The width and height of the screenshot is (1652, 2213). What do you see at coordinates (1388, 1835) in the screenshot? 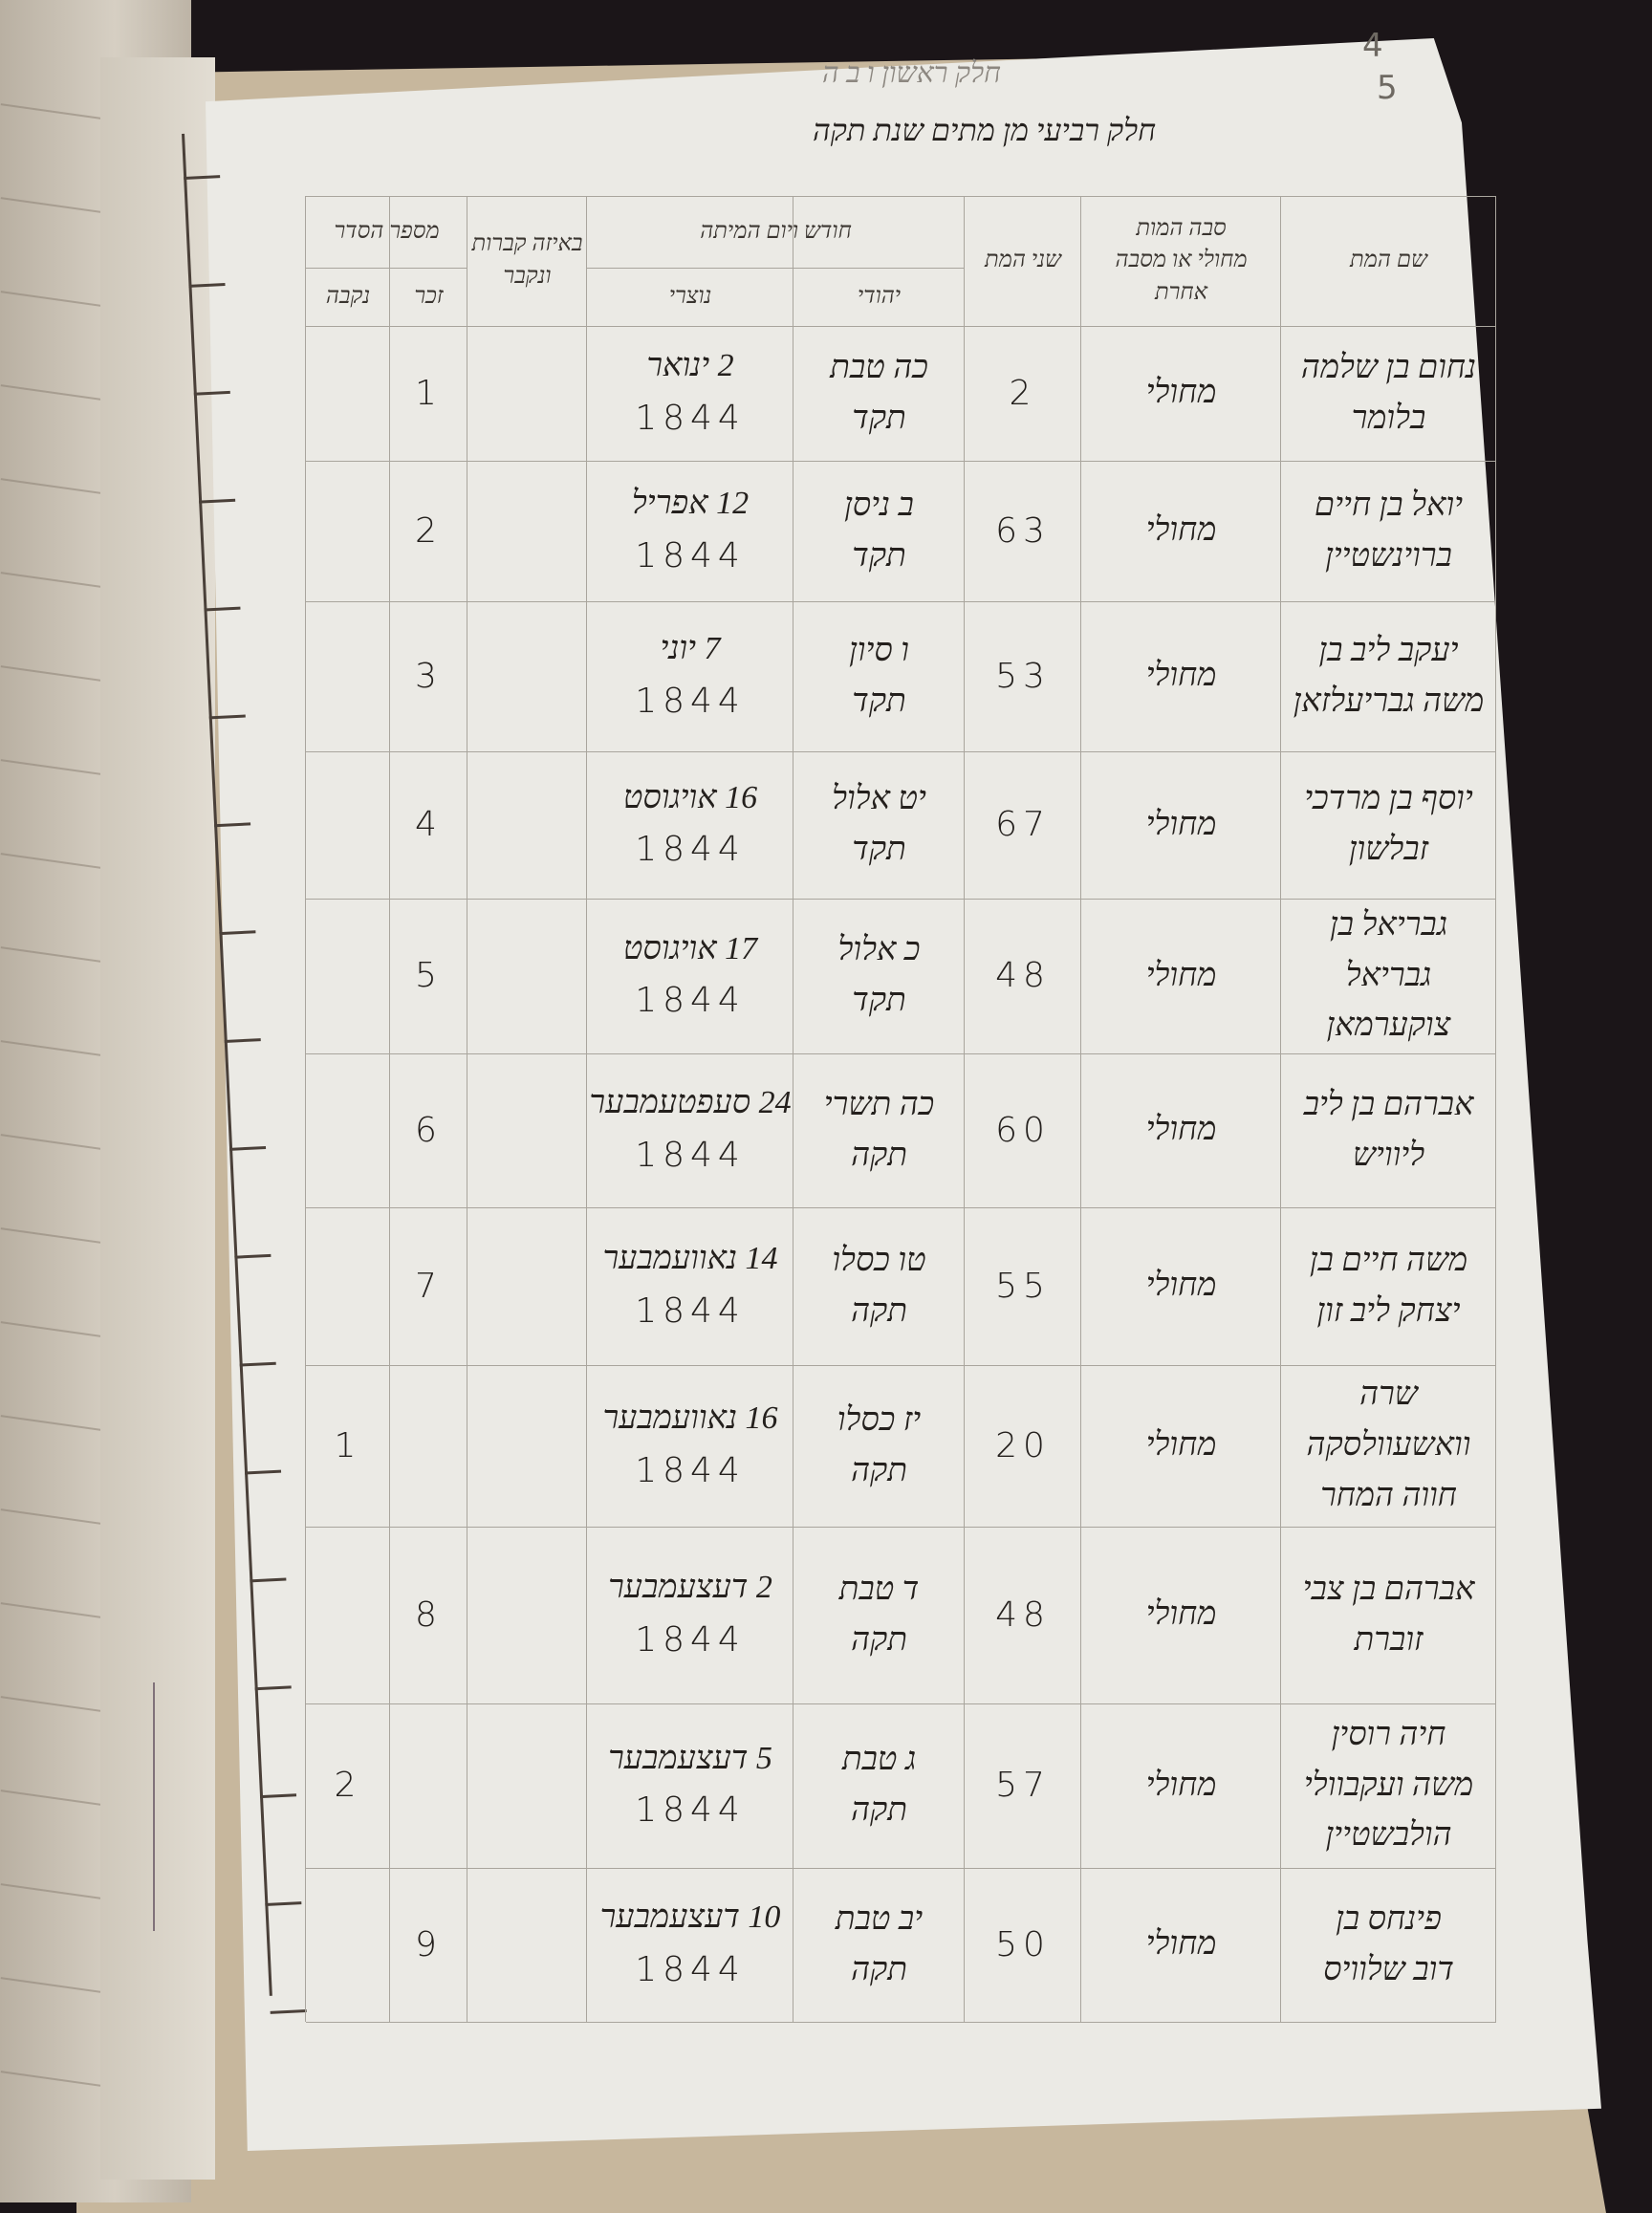
I see `text-line: הולבשטיין` at bounding box center [1388, 1835].